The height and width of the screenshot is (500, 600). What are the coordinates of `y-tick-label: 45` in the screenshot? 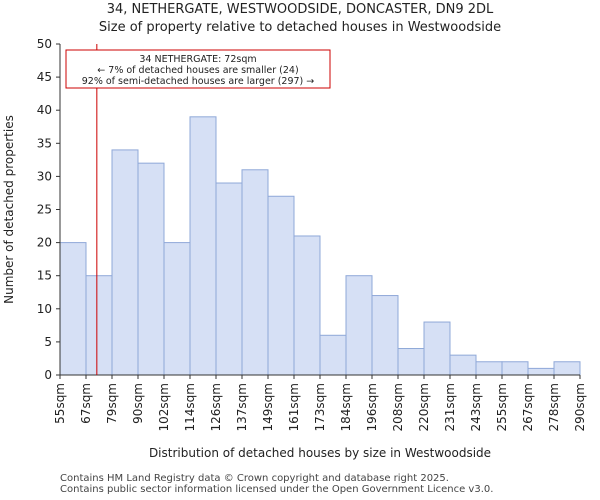 It's located at (44, 77).